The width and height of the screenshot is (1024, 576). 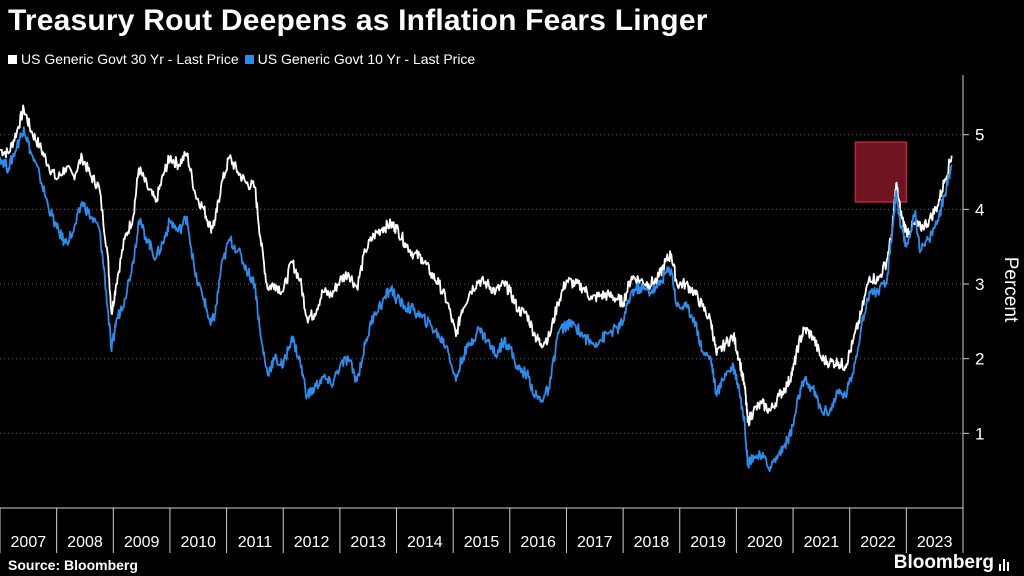 What do you see at coordinates (249, 59) in the screenshot?
I see `legend-swatch-10yr` at bounding box center [249, 59].